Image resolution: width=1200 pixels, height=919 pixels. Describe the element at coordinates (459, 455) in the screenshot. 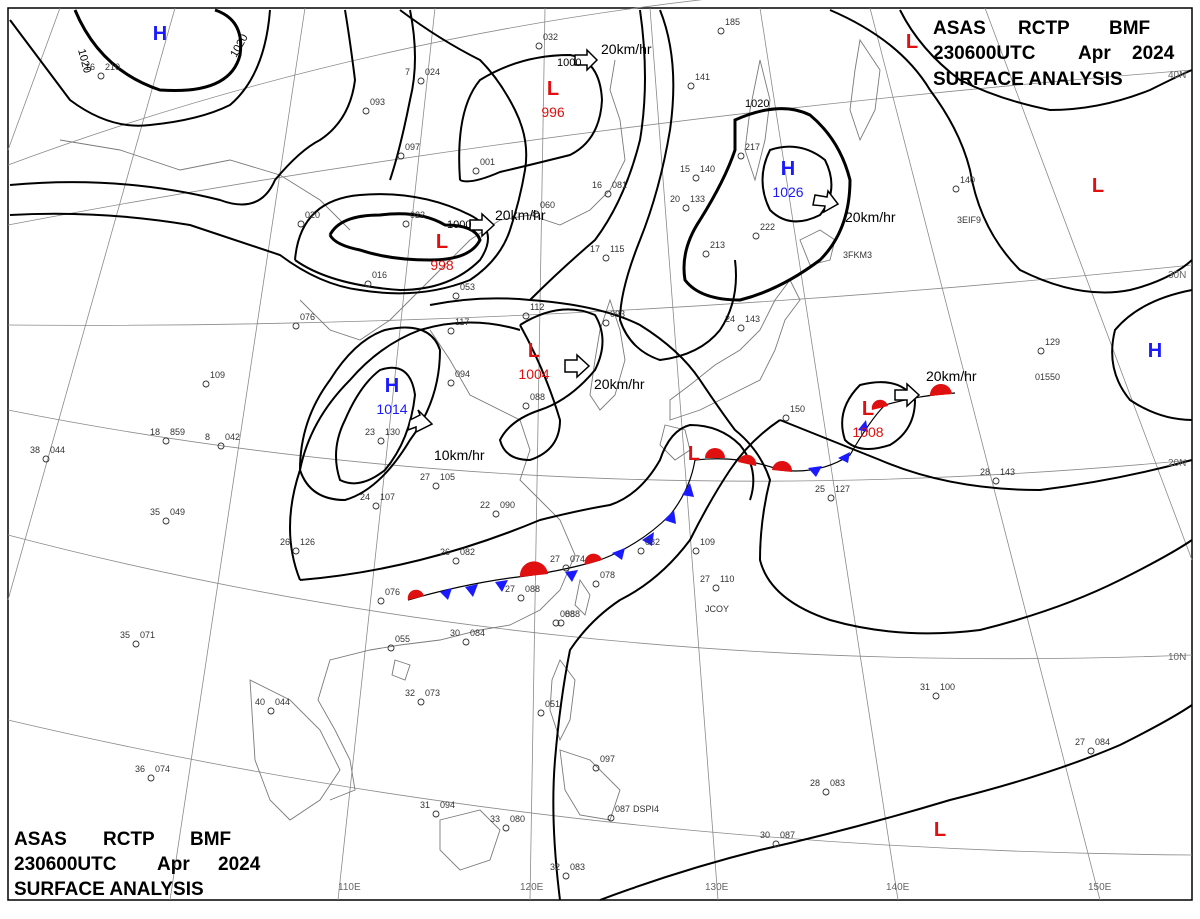

I see `motion-label: 10km/hr` at that location.